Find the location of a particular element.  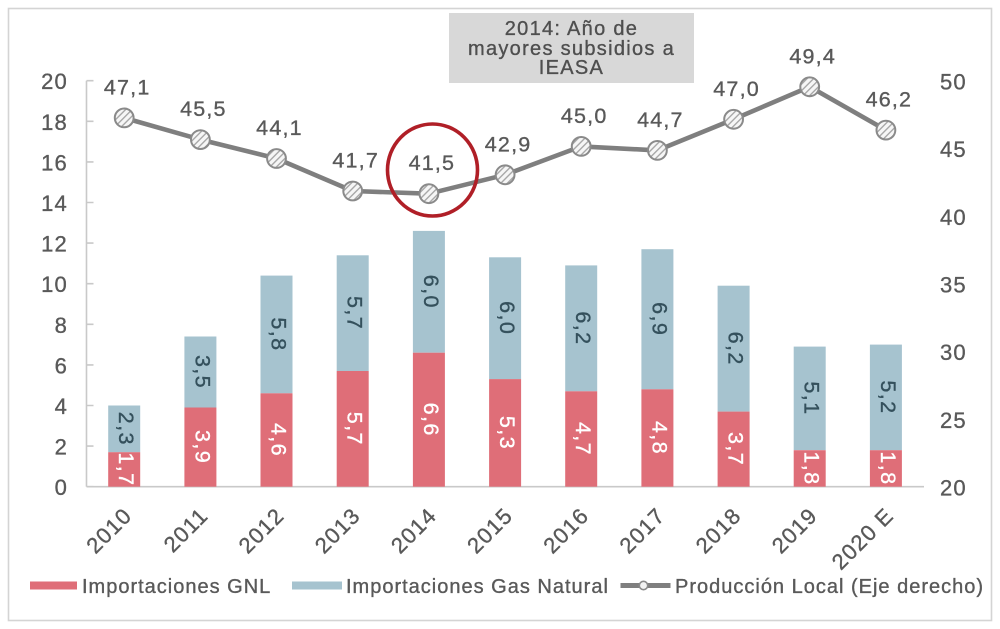

svg-text: 35 is located at coordinates (953, 285).